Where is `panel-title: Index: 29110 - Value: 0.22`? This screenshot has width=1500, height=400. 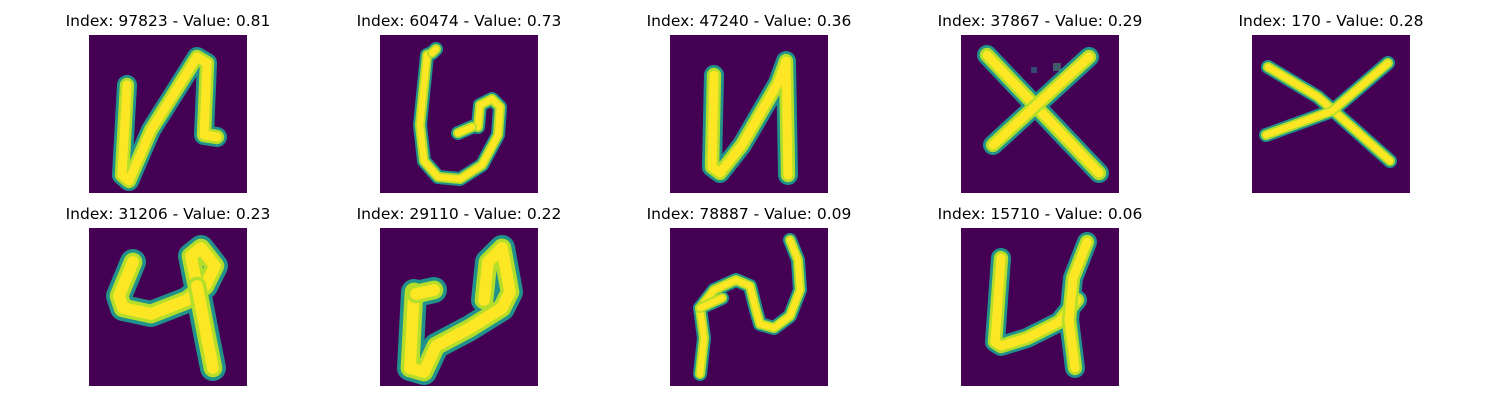 panel-title: Index: 29110 - Value: 0.22 is located at coordinates (459, 214).